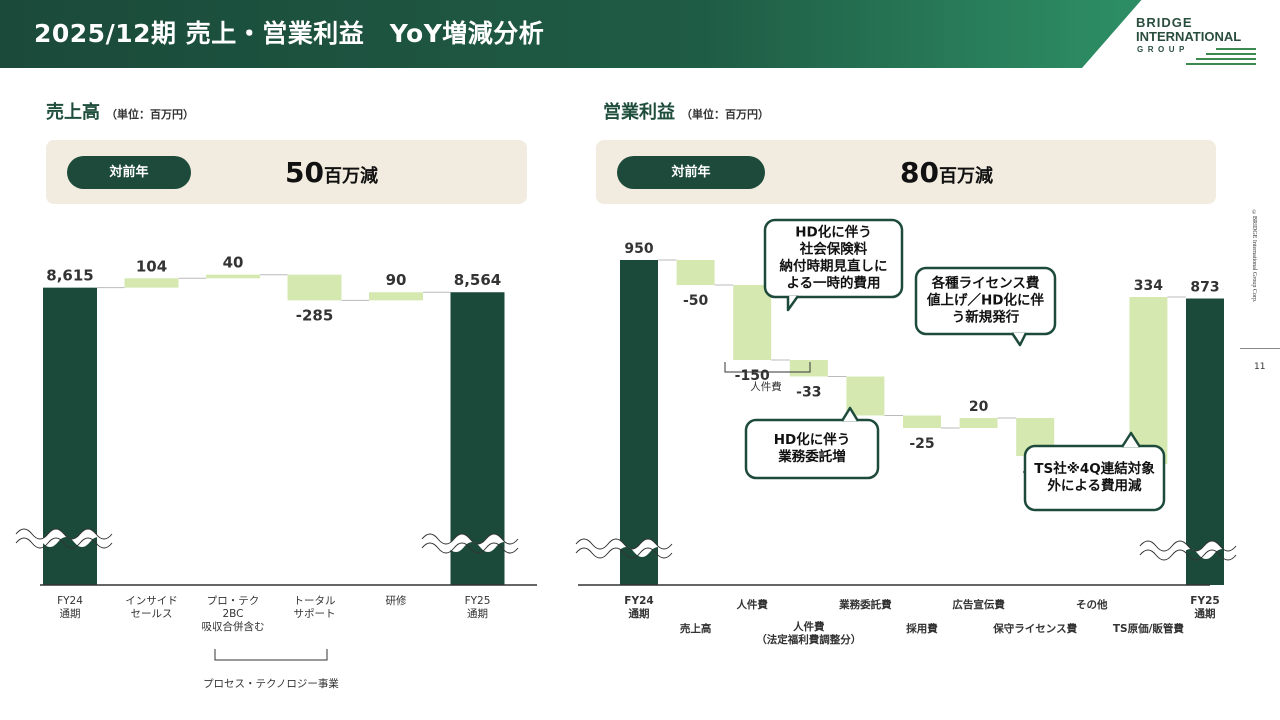 Image resolution: width=1280 pixels, height=720 pixels. I want to click on op-delta: 80百万減, so click(946, 172).